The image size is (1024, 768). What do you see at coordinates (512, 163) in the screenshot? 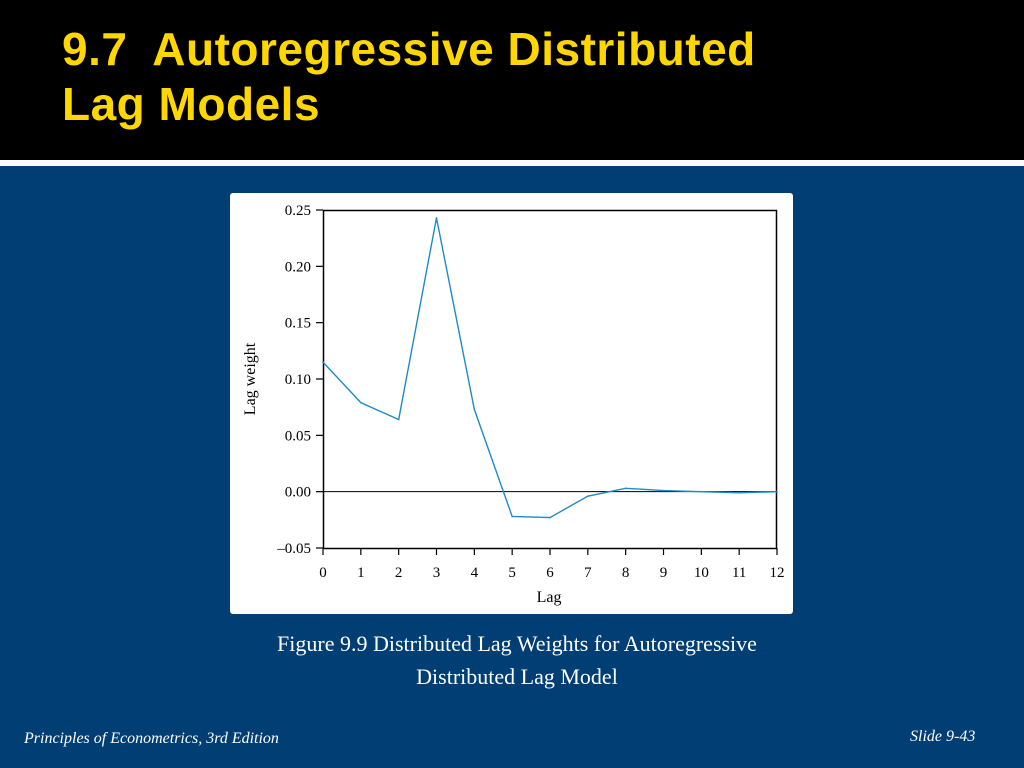
I see `title-divider` at bounding box center [512, 163].